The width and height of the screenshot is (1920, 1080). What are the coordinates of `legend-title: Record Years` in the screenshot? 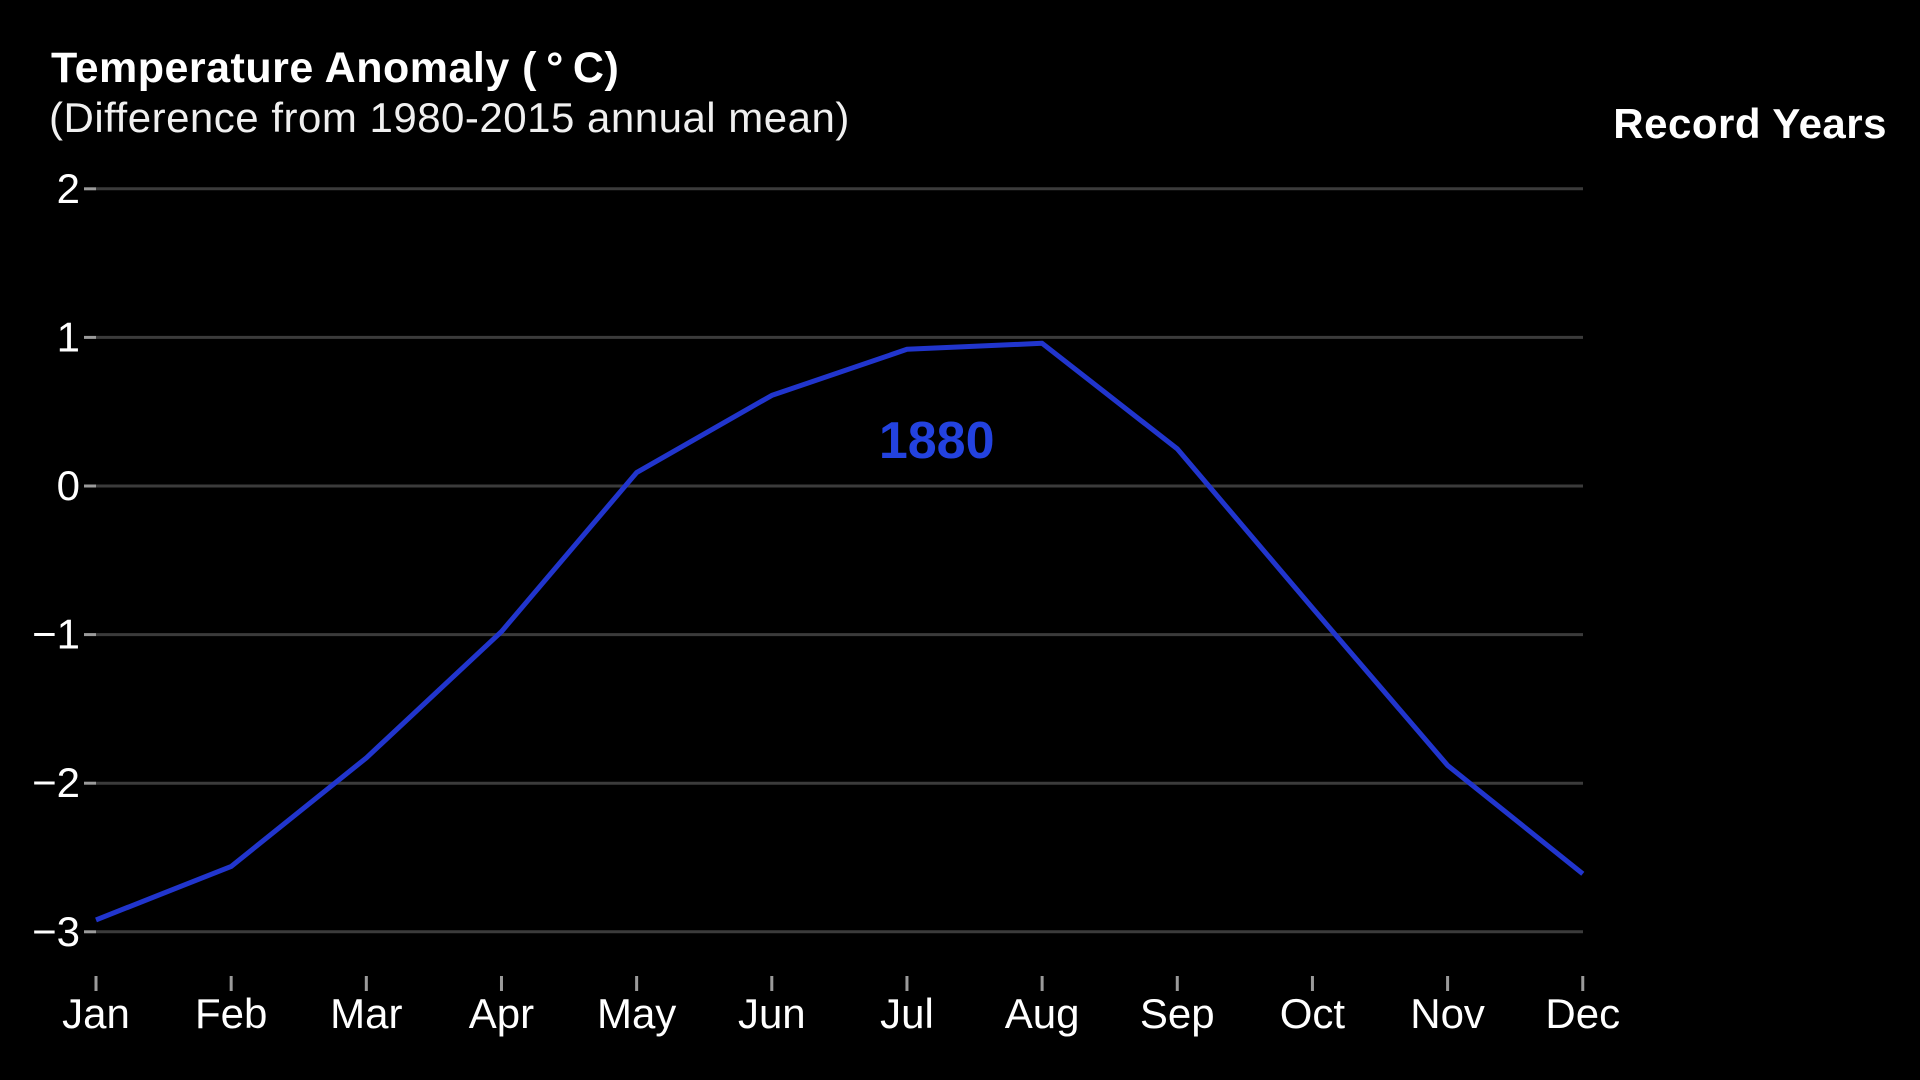 It's located at (1750, 123).